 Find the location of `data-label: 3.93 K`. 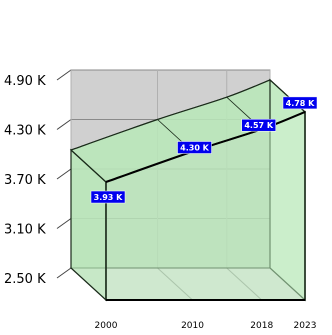

data-label: 3.93 K is located at coordinates (109, 197).